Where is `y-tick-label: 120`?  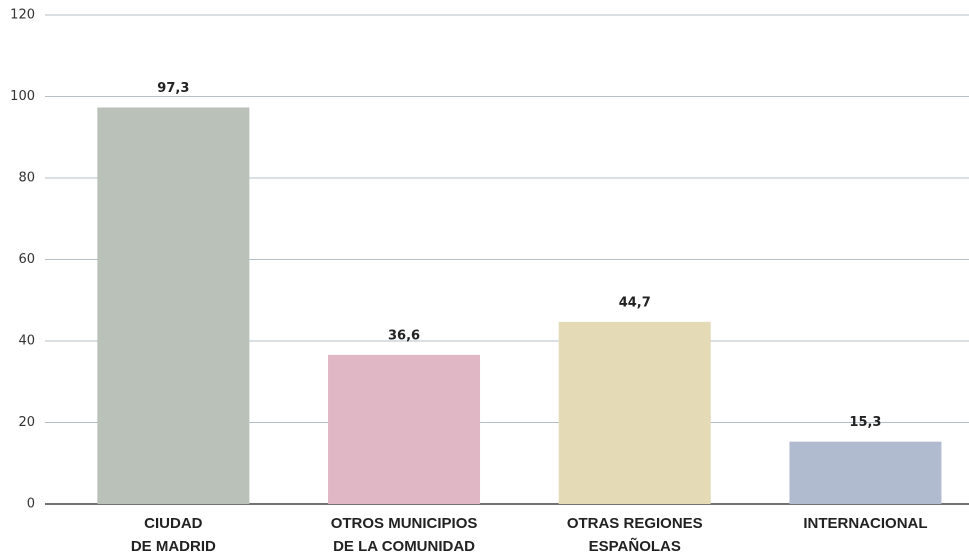
y-tick-label: 120 is located at coordinates (22, 15).